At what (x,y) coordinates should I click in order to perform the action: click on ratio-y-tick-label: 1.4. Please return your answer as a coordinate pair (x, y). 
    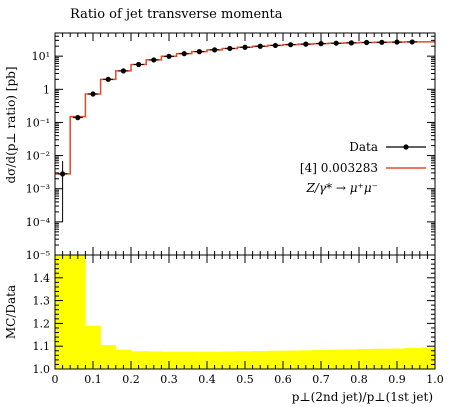
    Looking at the image, I should click on (42, 278).